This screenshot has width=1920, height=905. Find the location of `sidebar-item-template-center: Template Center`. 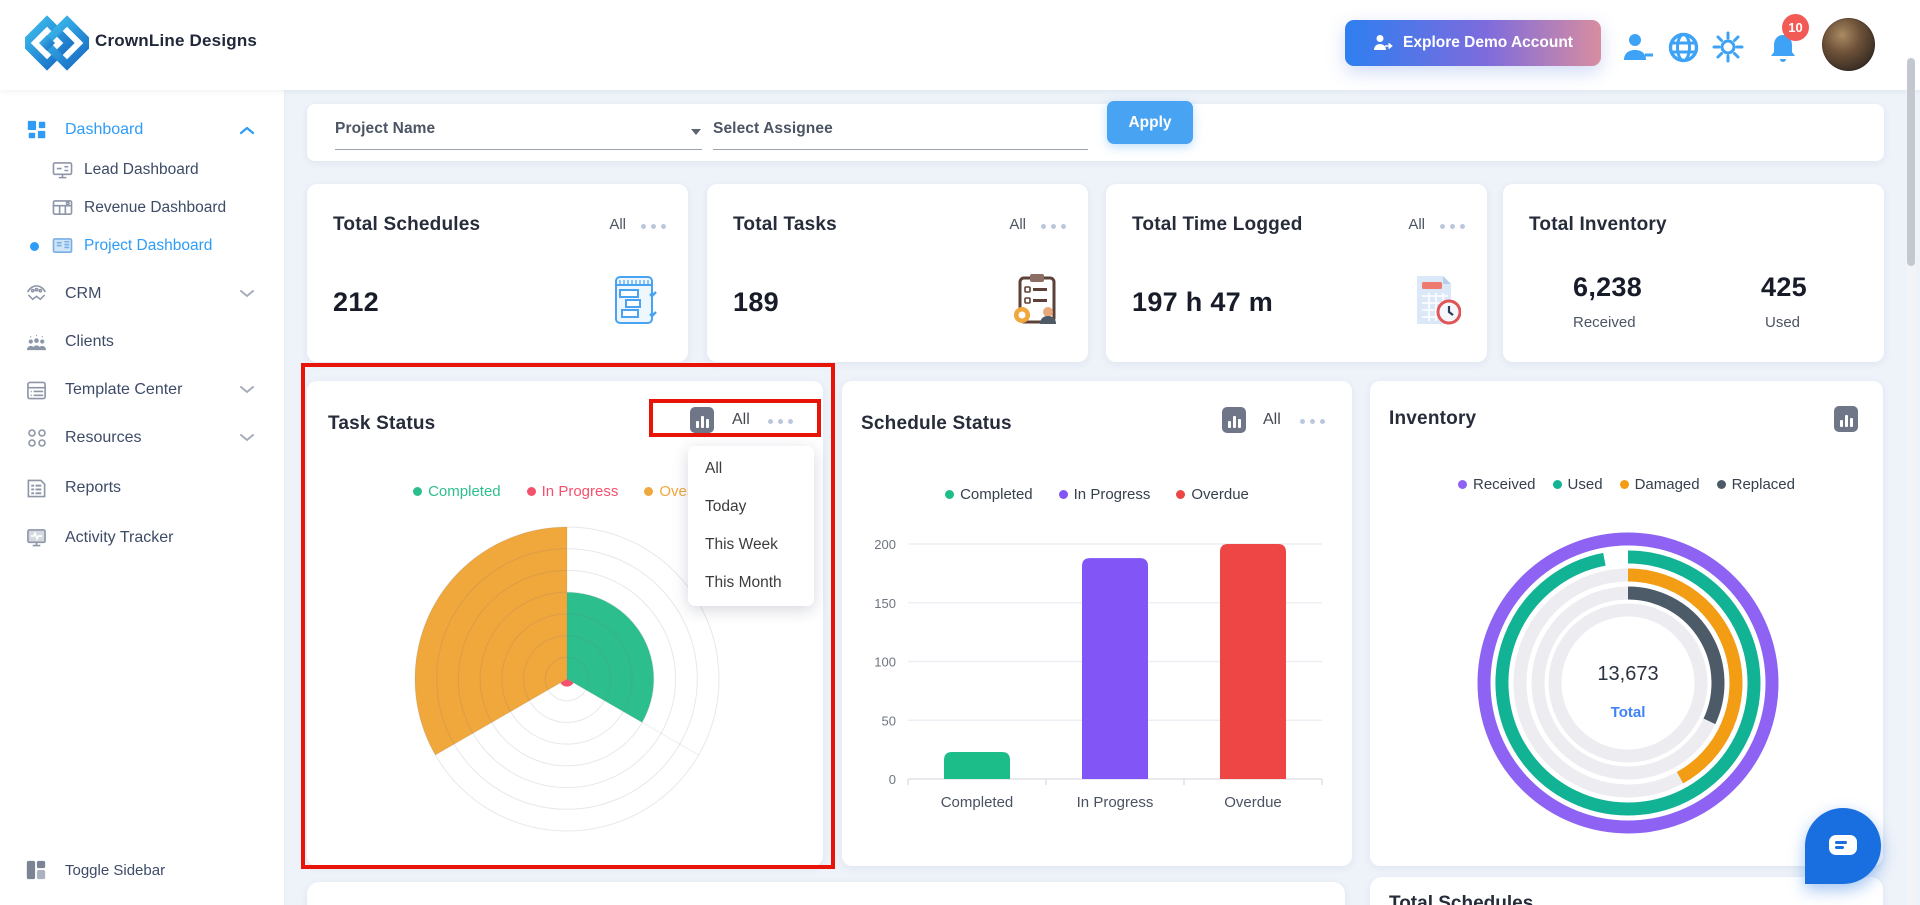

sidebar-item-template-center: Template Center is located at coordinates (142, 390).